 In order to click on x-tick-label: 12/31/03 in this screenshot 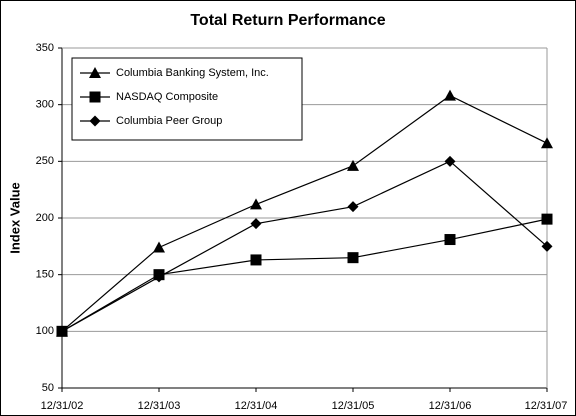, I will do `click(159, 406)`.